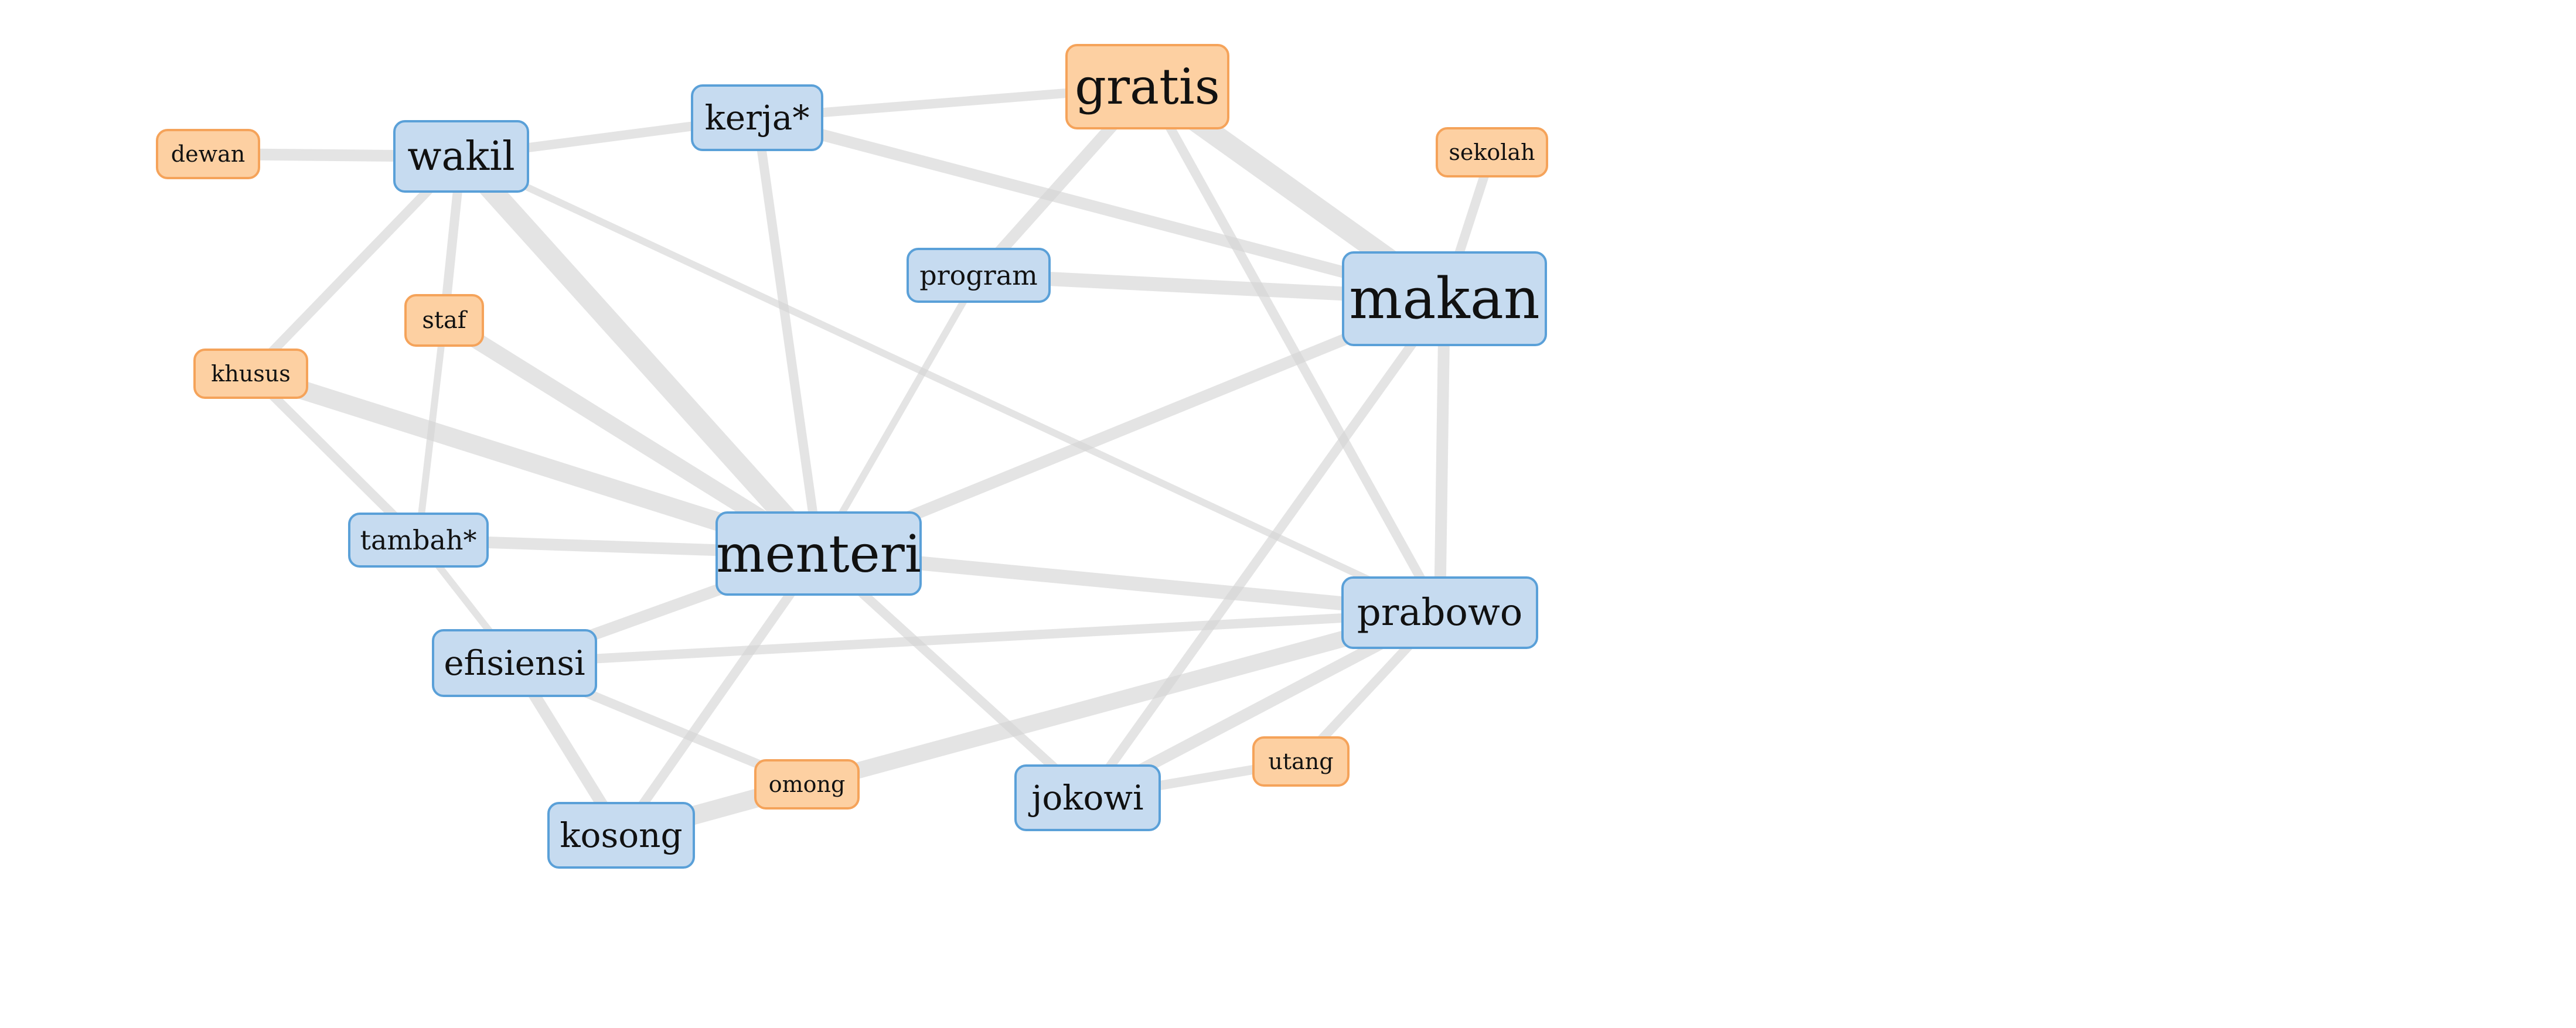 Image resolution: width=2576 pixels, height=1028 pixels. I want to click on node-makan: makan, so click(1444, 298).